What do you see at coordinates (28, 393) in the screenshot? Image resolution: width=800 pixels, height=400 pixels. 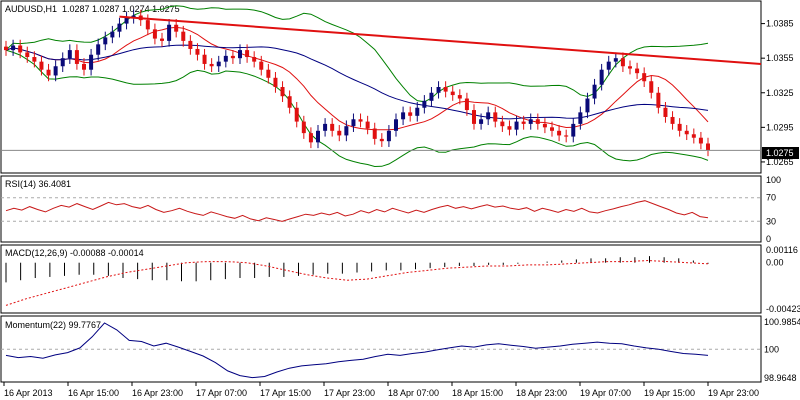 I see `time-tick-label: 16 Apr 2013` at bounding box center [28, 393].